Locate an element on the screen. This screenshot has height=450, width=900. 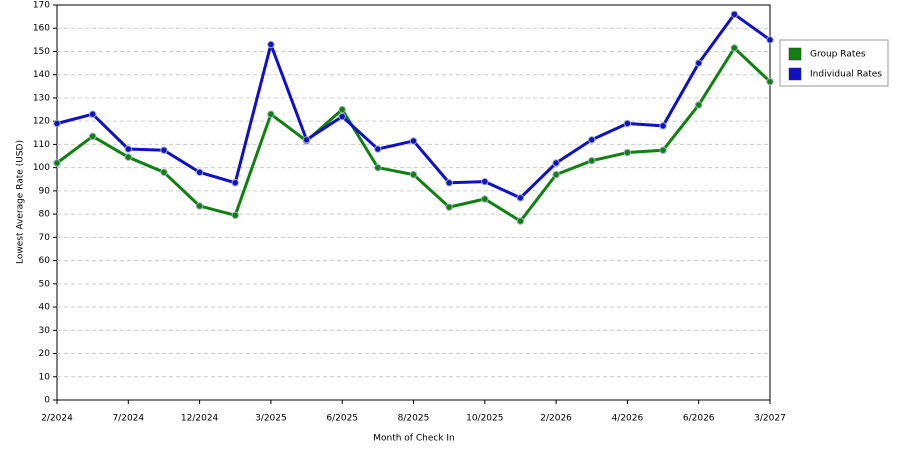
y-tick-label: 40 is located at coordinates (45, 308).